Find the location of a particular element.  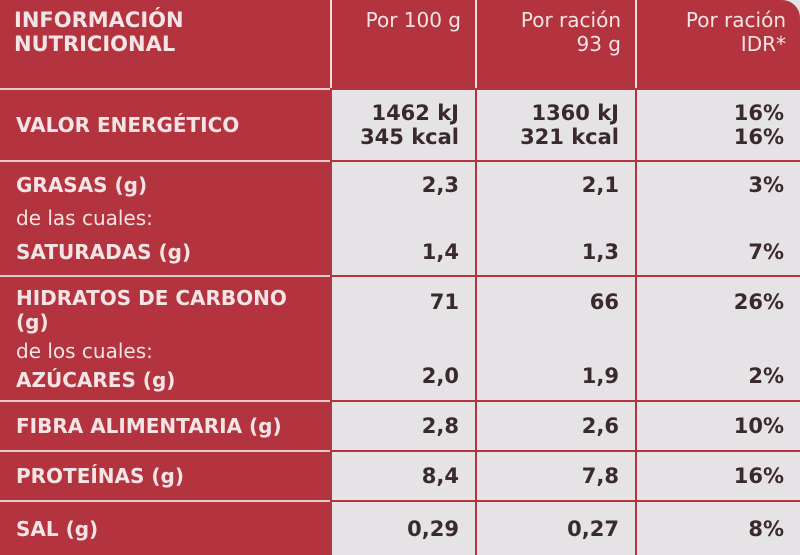

title-line: NUTRICIONAL is located at coordinates (95, 44).